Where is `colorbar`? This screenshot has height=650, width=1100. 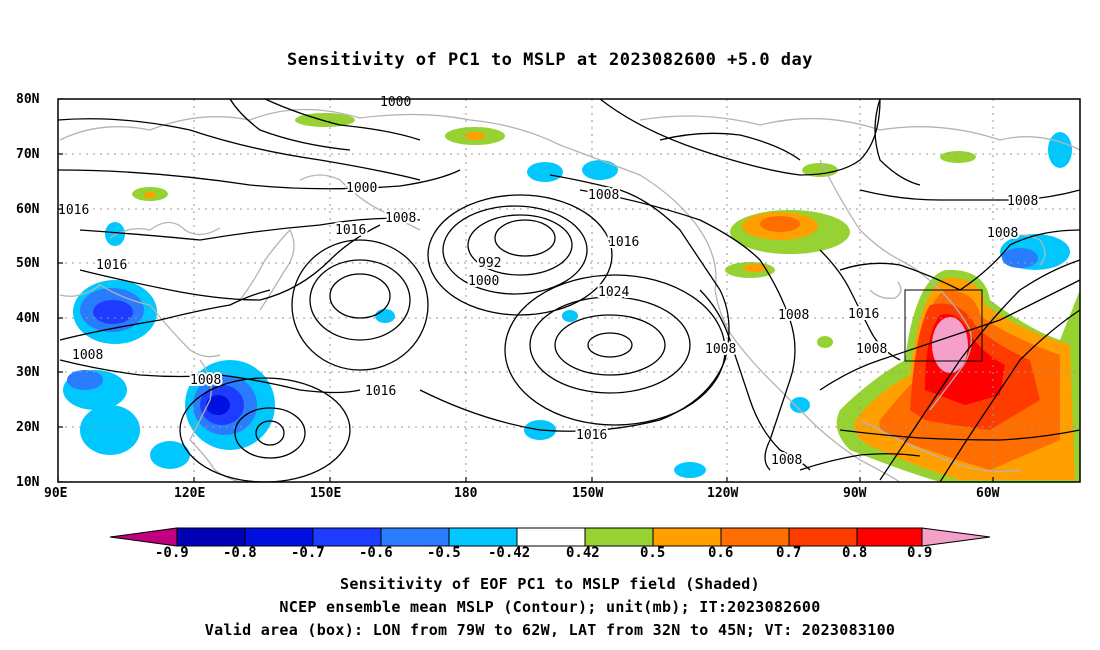
colorbar is located at coordinates (550, 537).